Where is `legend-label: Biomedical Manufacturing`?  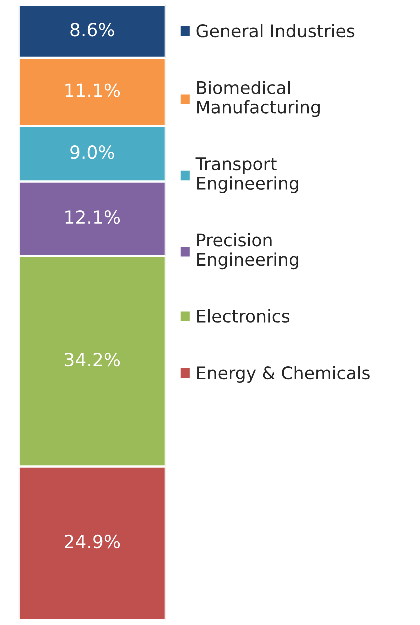
legend-label: Biomedical Manufacturing is located at coordinates (259, 99).